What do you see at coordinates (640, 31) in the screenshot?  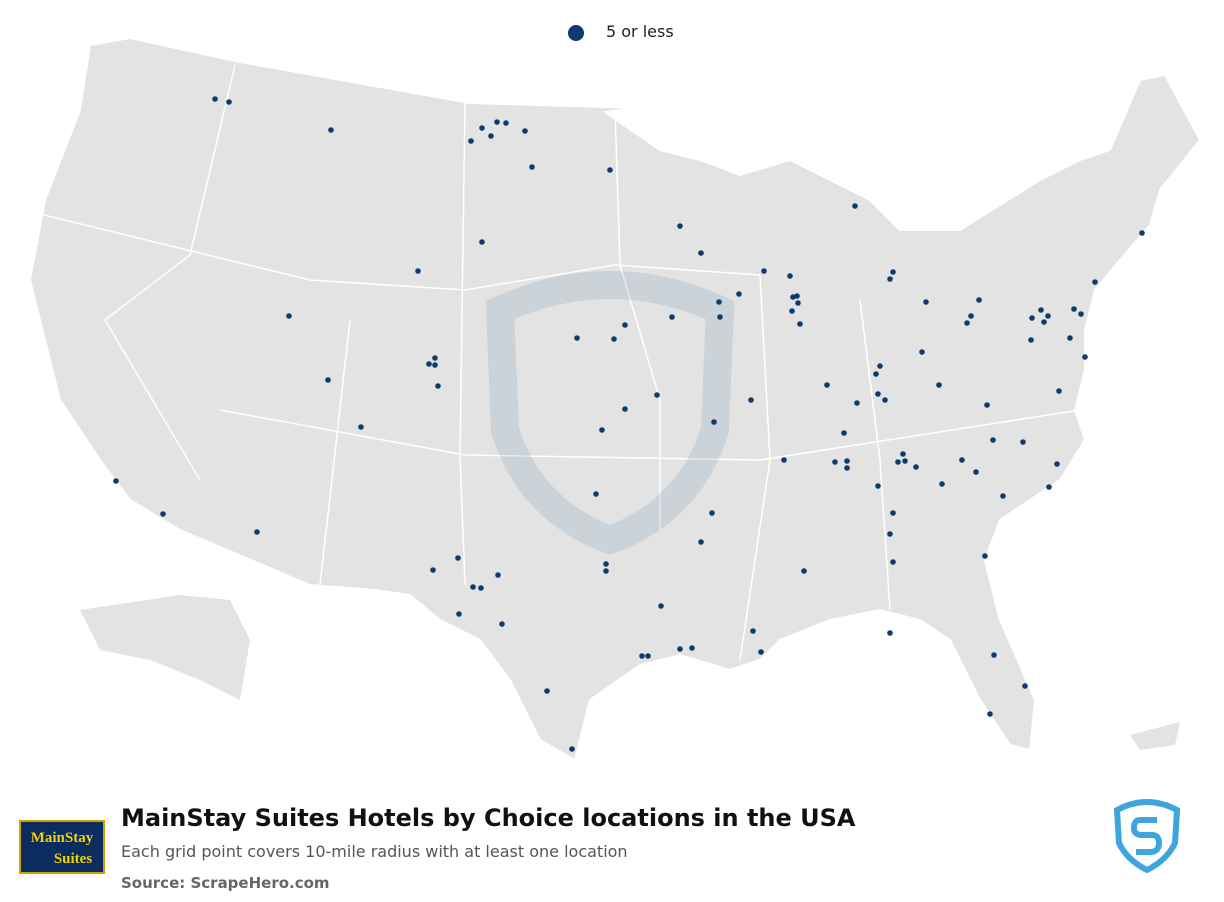 I see `legend-label: 5 or less` at bounding box center [640, 31].